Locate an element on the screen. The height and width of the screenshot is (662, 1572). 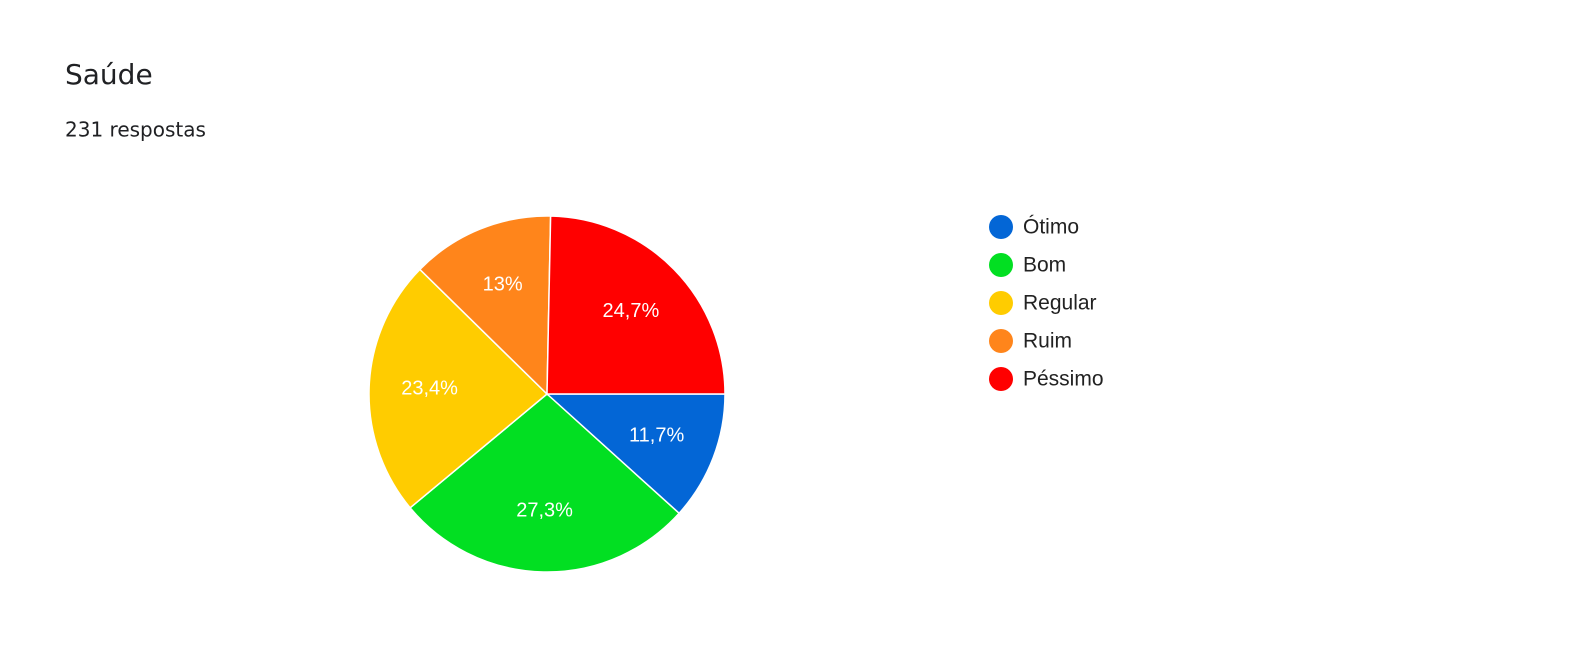
value-label: 23,4% is located at coordinates (429, 388).